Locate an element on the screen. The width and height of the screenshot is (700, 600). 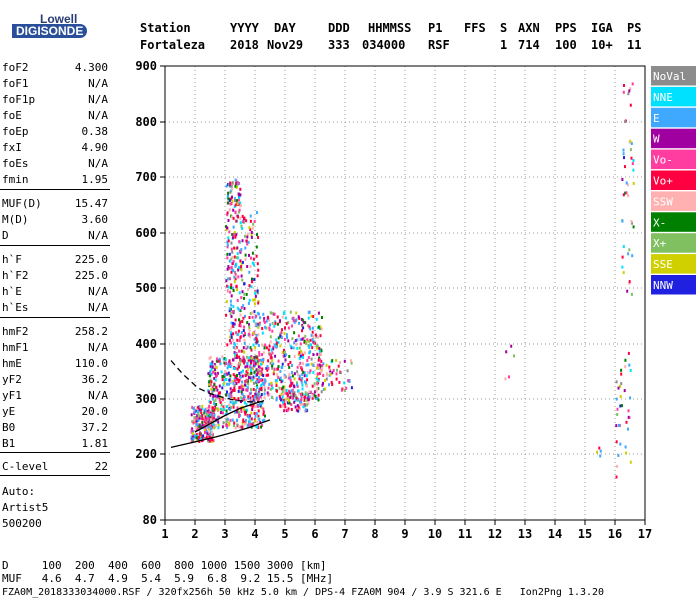
separator is located at coordinates (55, 475).